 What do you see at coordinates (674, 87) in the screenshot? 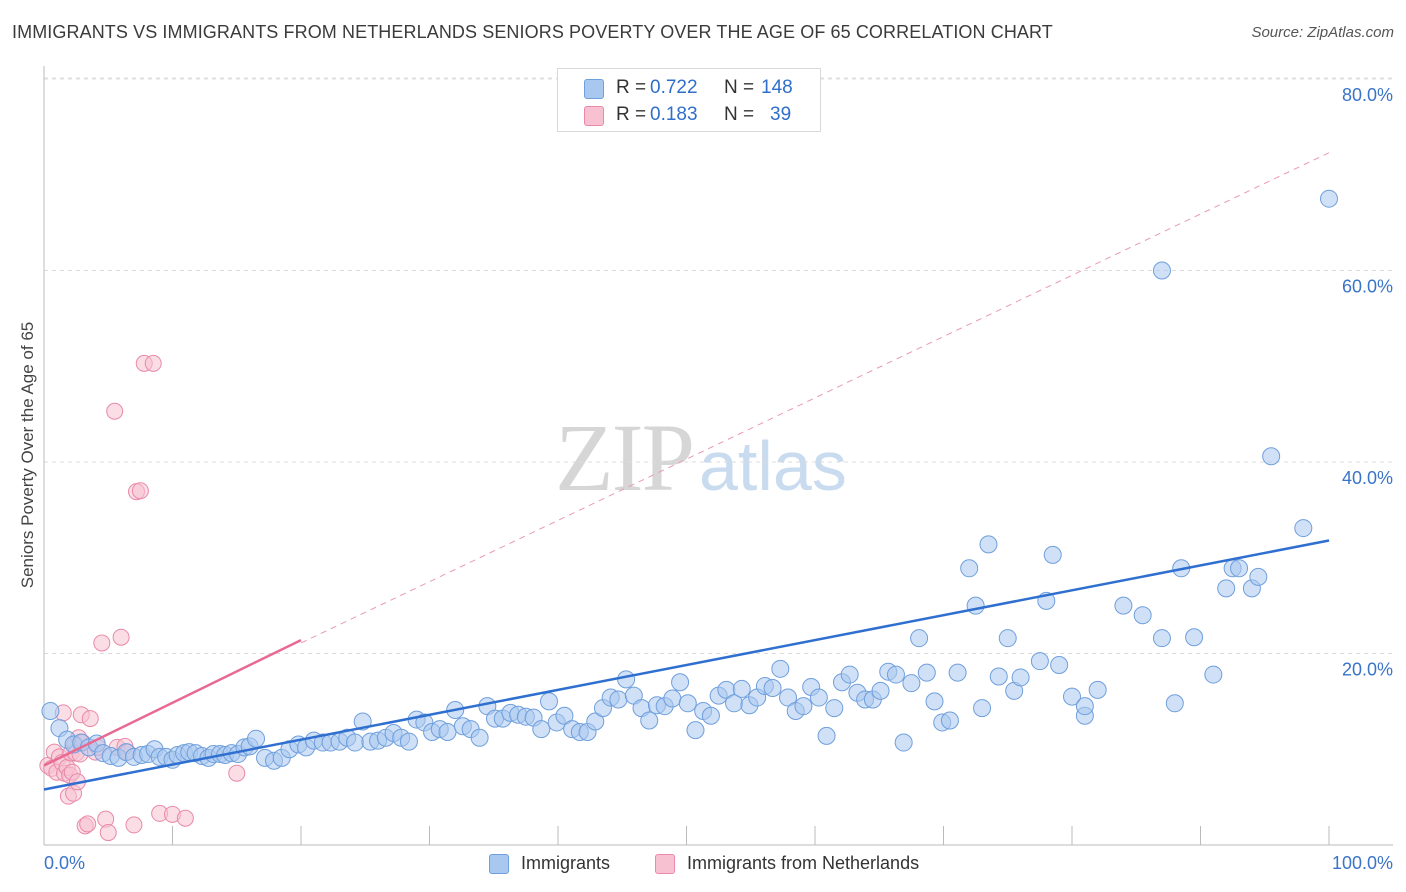
I see `legend-r-value: 0.722` at bounding box center [674, 87].